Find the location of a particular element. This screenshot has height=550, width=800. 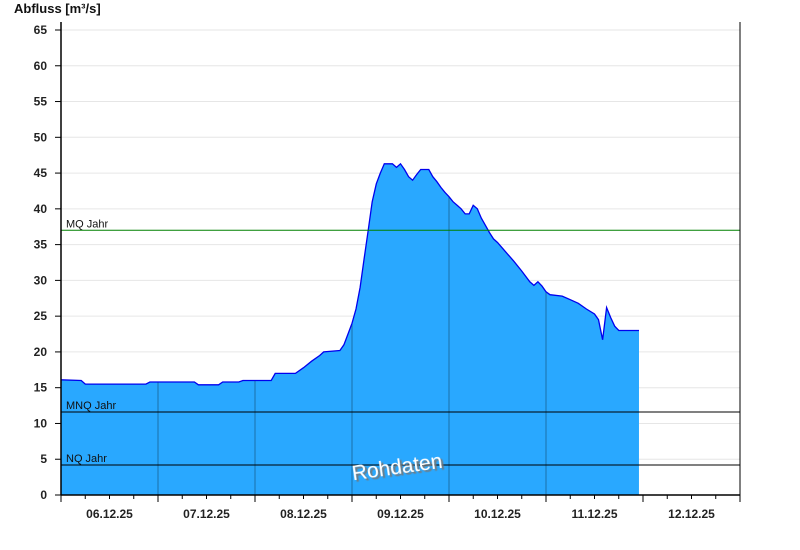

y-tick-label: 25 is located at coordinates (41, 316).